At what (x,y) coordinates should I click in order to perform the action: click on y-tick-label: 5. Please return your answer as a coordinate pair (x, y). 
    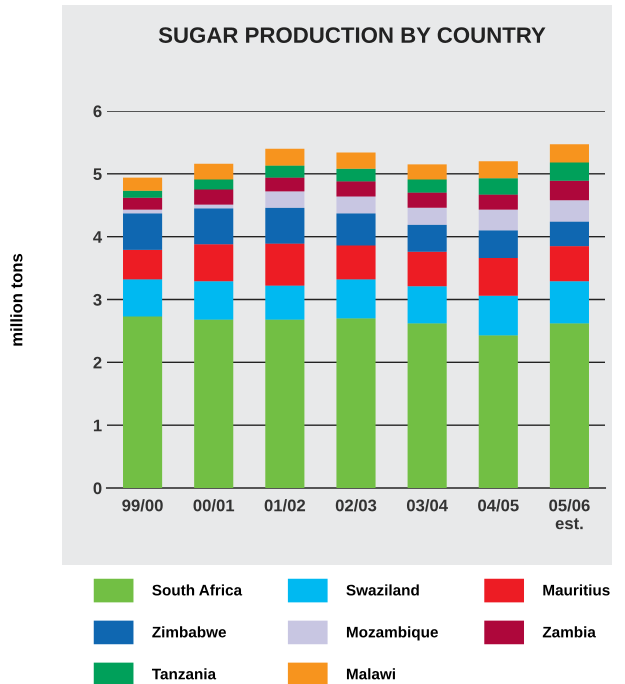
    Looking at the image, I should click on (97, 174).